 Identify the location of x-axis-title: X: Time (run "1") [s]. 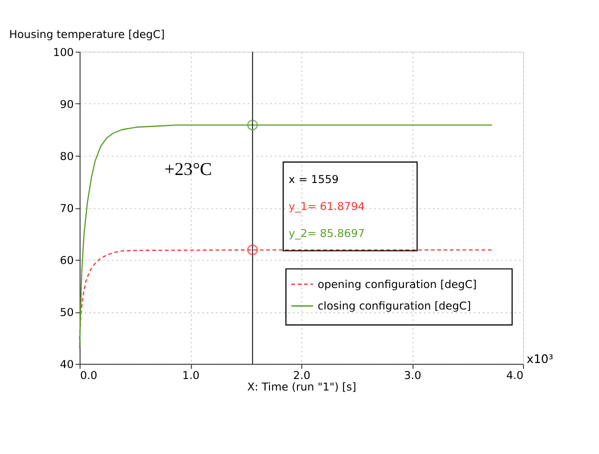
(301, 387).